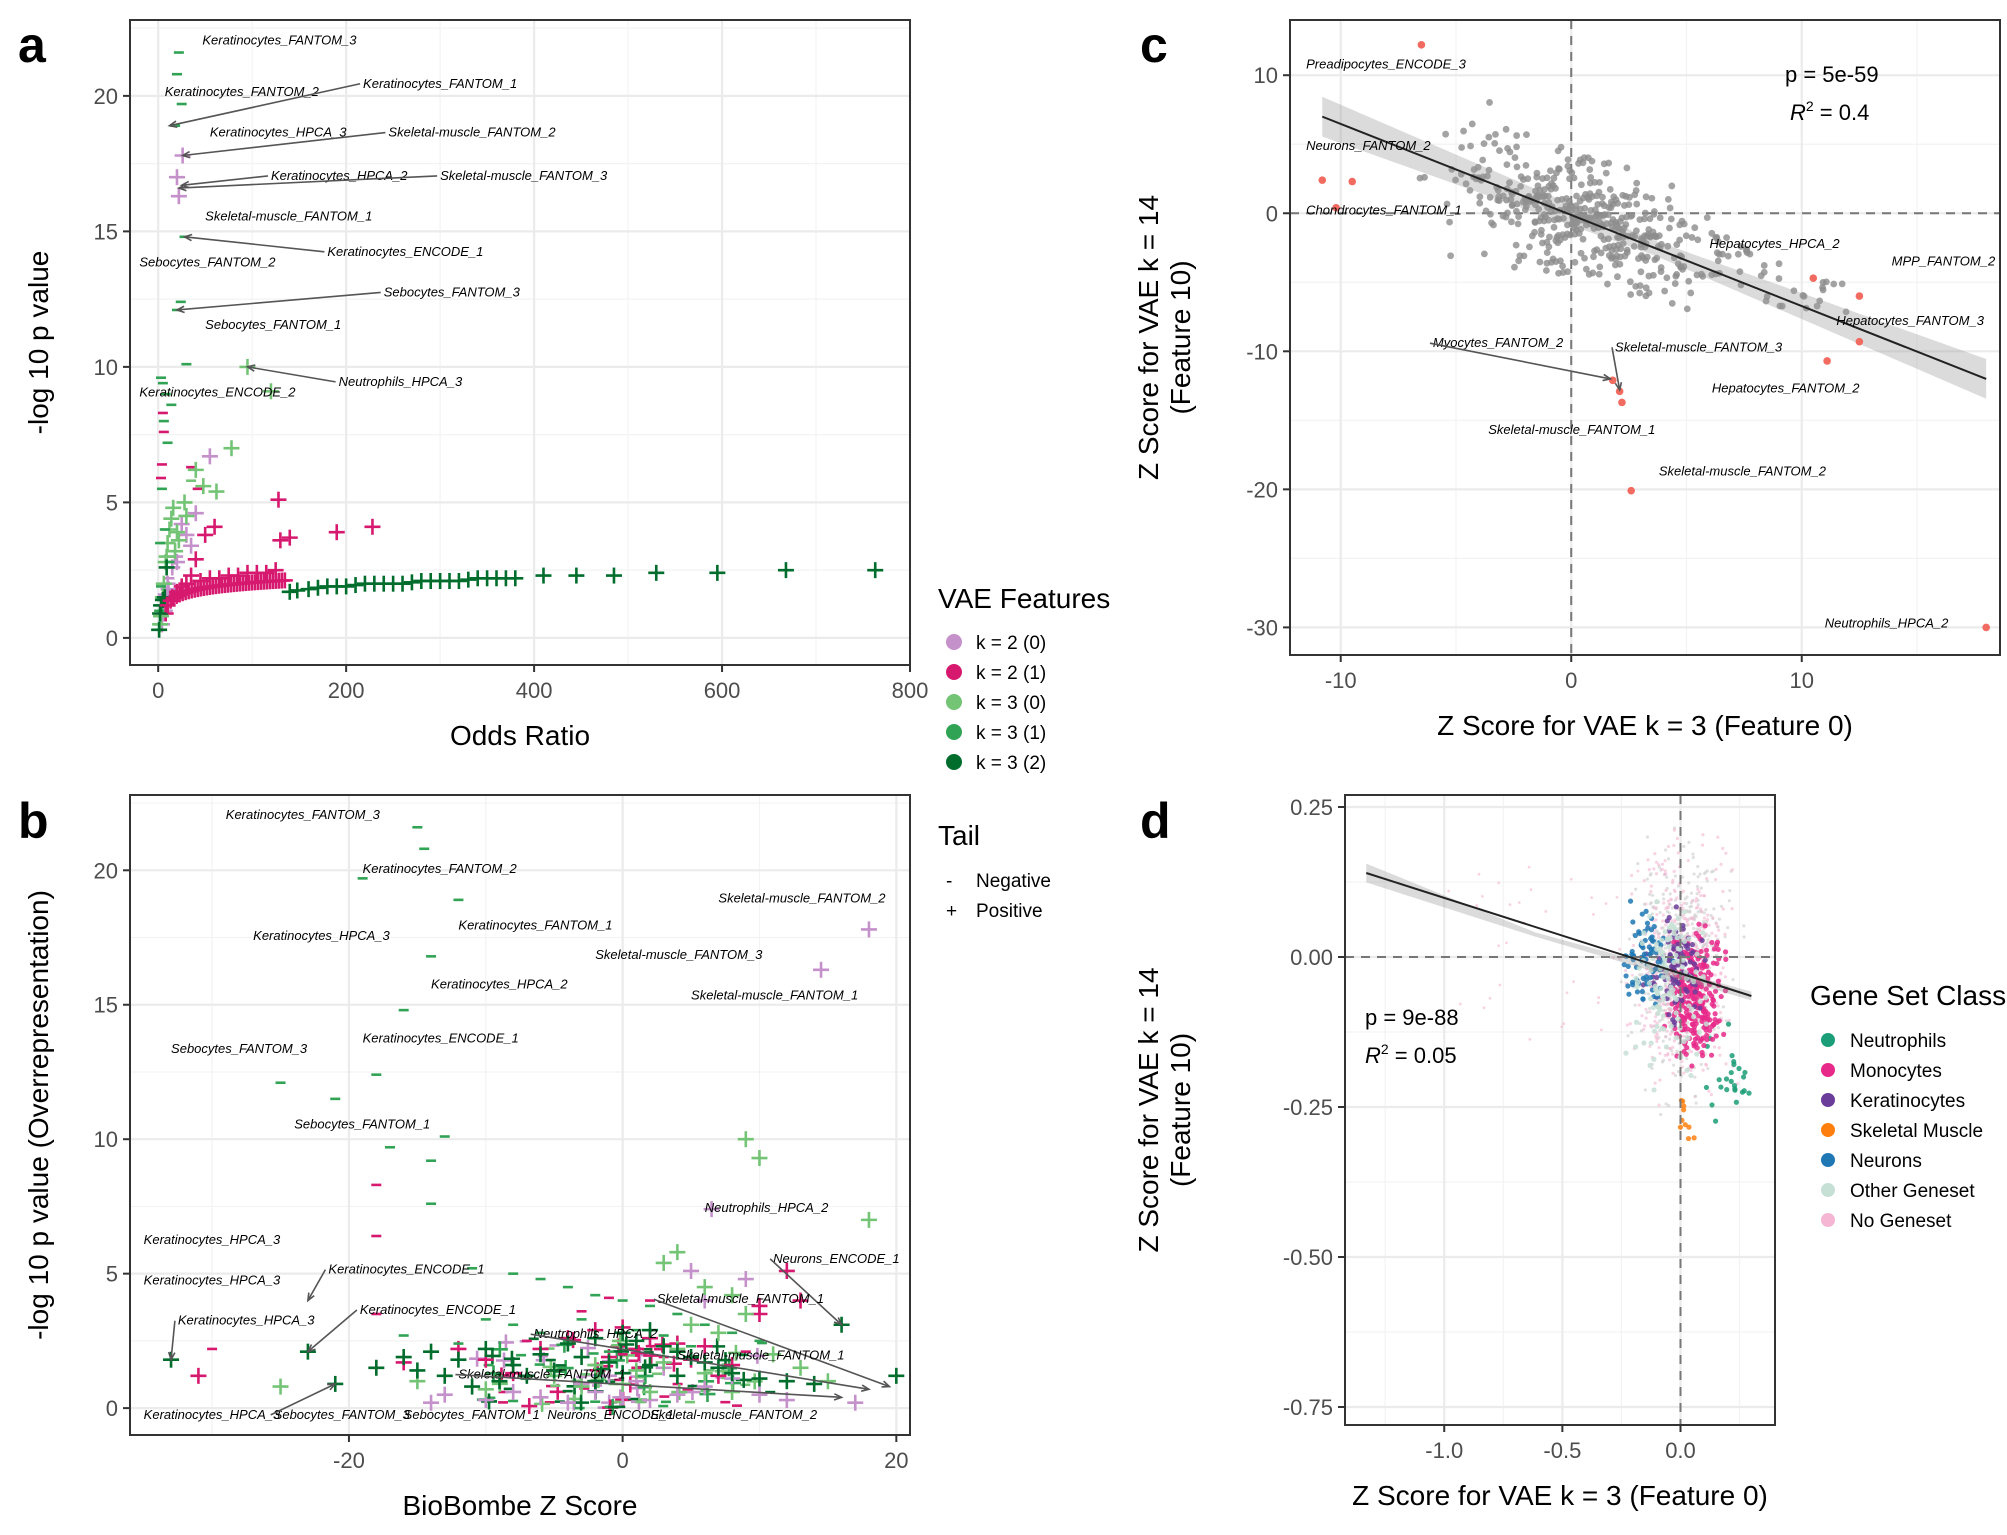  Describe the element at coordinates (1154, 45) in the screenshot. I see `panel-label-c: c` at that location.